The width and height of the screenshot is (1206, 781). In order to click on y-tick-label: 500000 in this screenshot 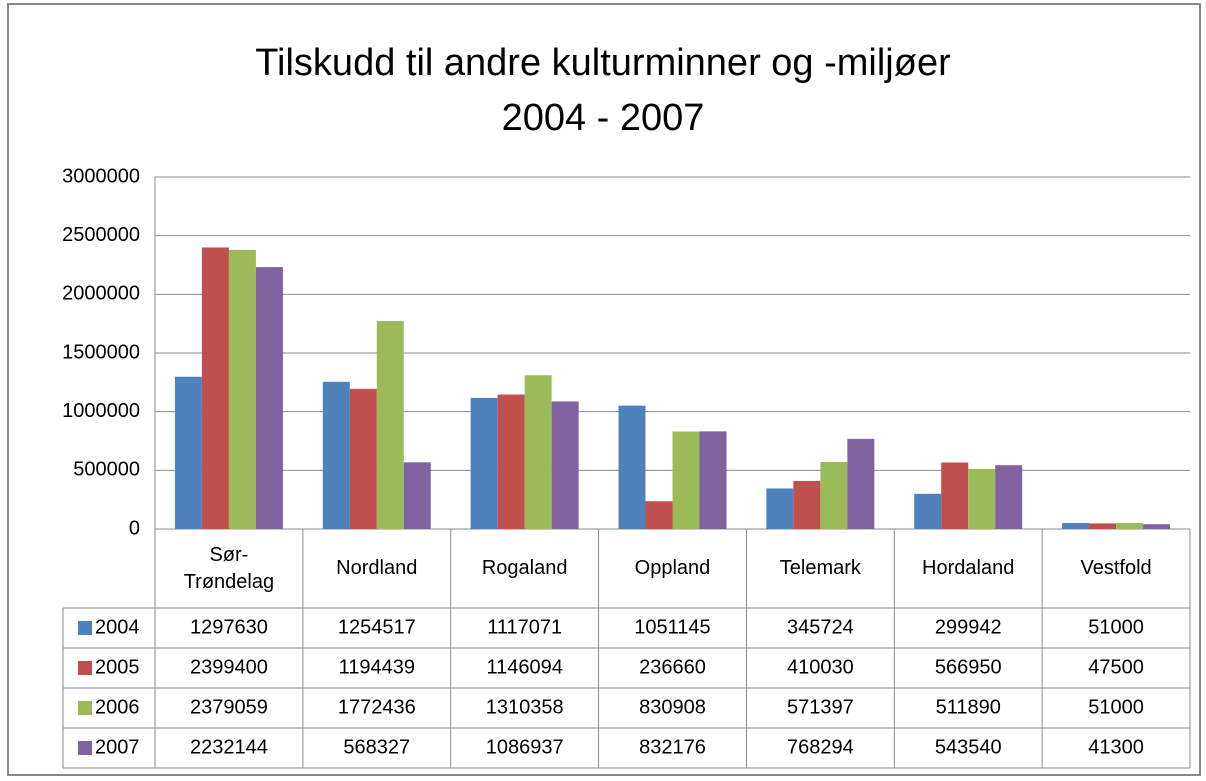, I will do `click(106, 470)`.